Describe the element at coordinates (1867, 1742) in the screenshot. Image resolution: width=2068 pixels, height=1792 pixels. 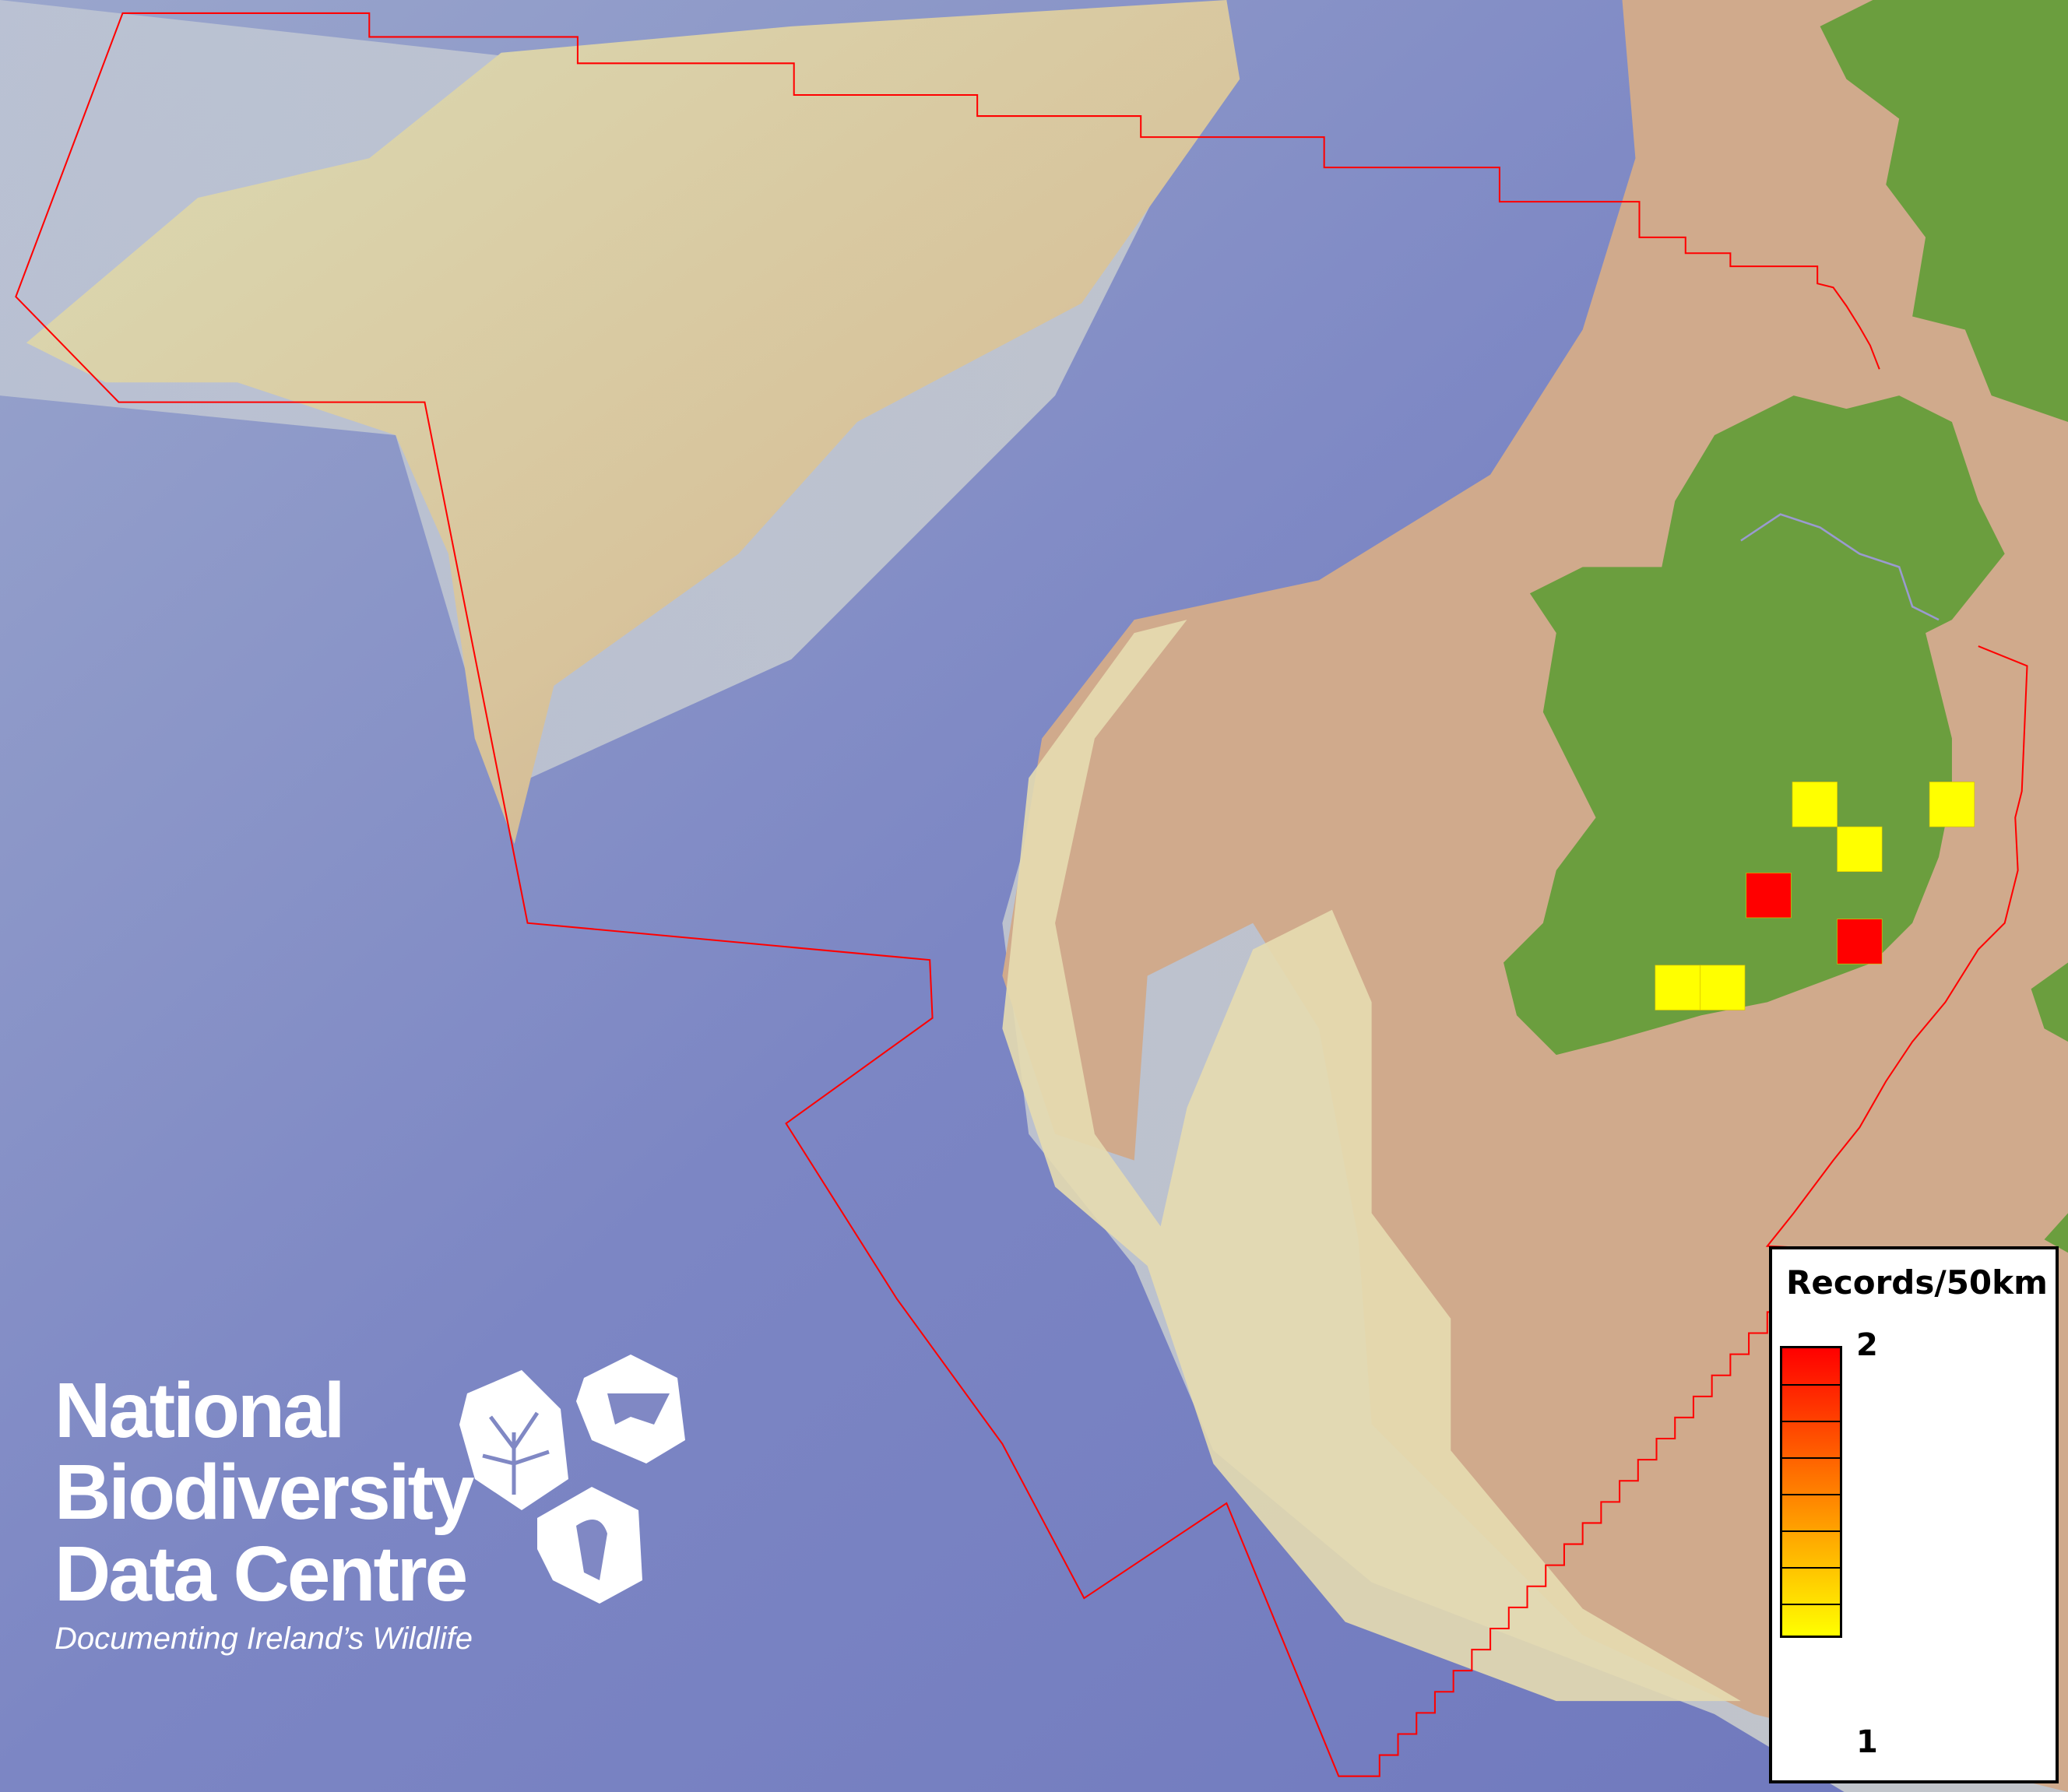
I see `legend-min-label: 1` at that location.